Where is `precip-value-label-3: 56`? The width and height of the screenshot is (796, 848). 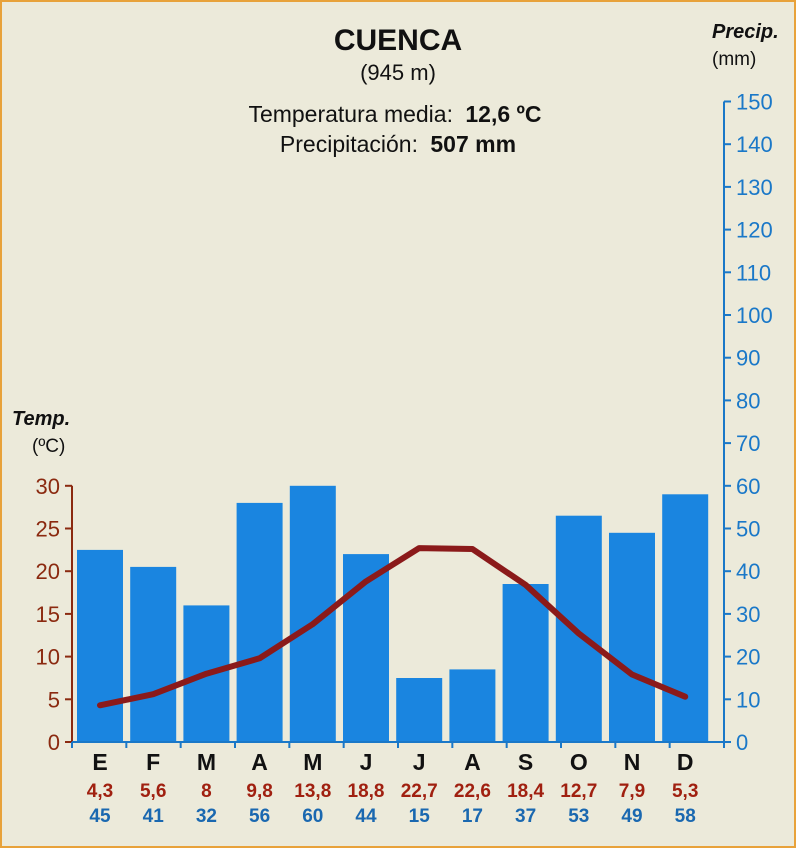
precip-value-label-3: 56 is located at coordinates (259, 816).